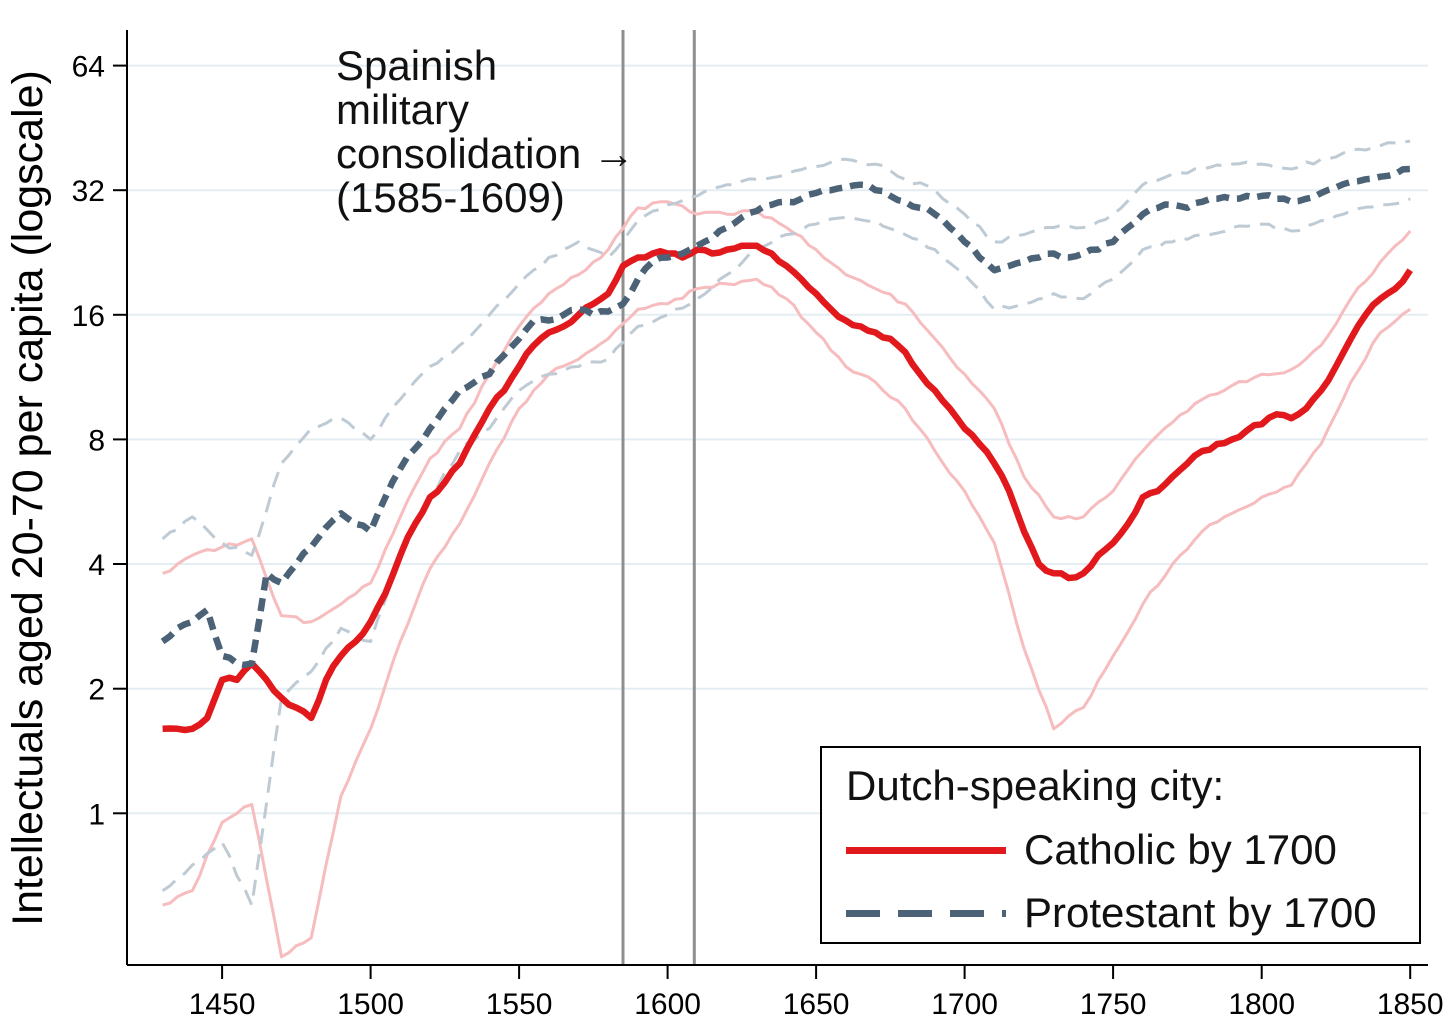 Image resolution: width=1456 pixels, height=1027 pixels. Describe the element at coordinates (96, 814) in the screenshot. I see `y-tick-label-1: 1` at that location.